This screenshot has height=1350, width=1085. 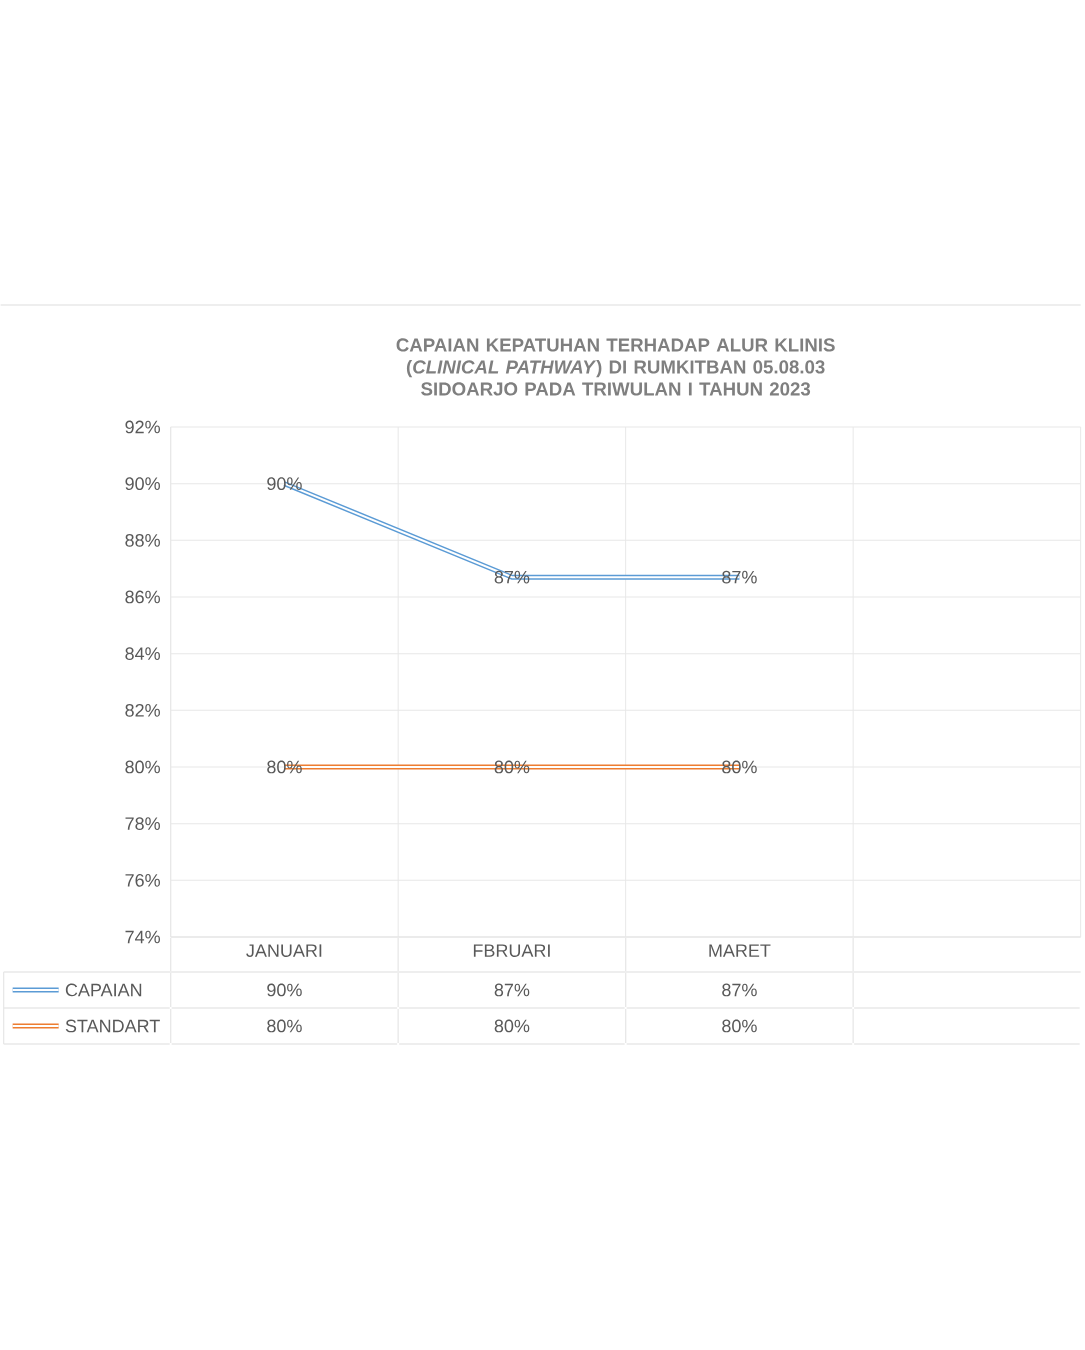 I want to click on y-tick-label: 78%, so click(x=142, y=824).